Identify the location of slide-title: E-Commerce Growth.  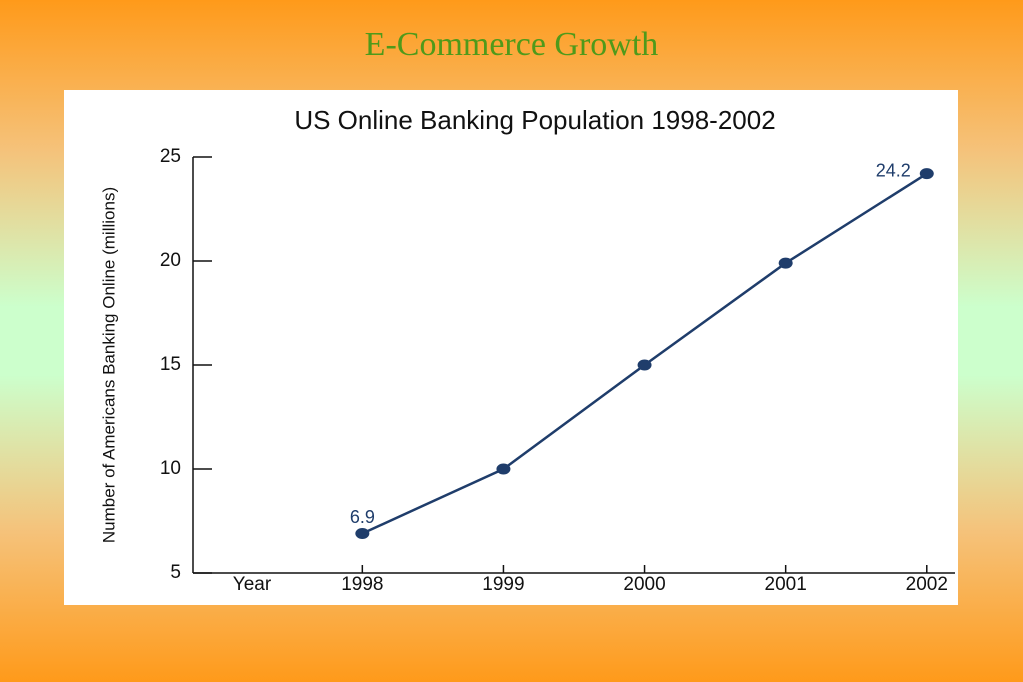
(511, 44).